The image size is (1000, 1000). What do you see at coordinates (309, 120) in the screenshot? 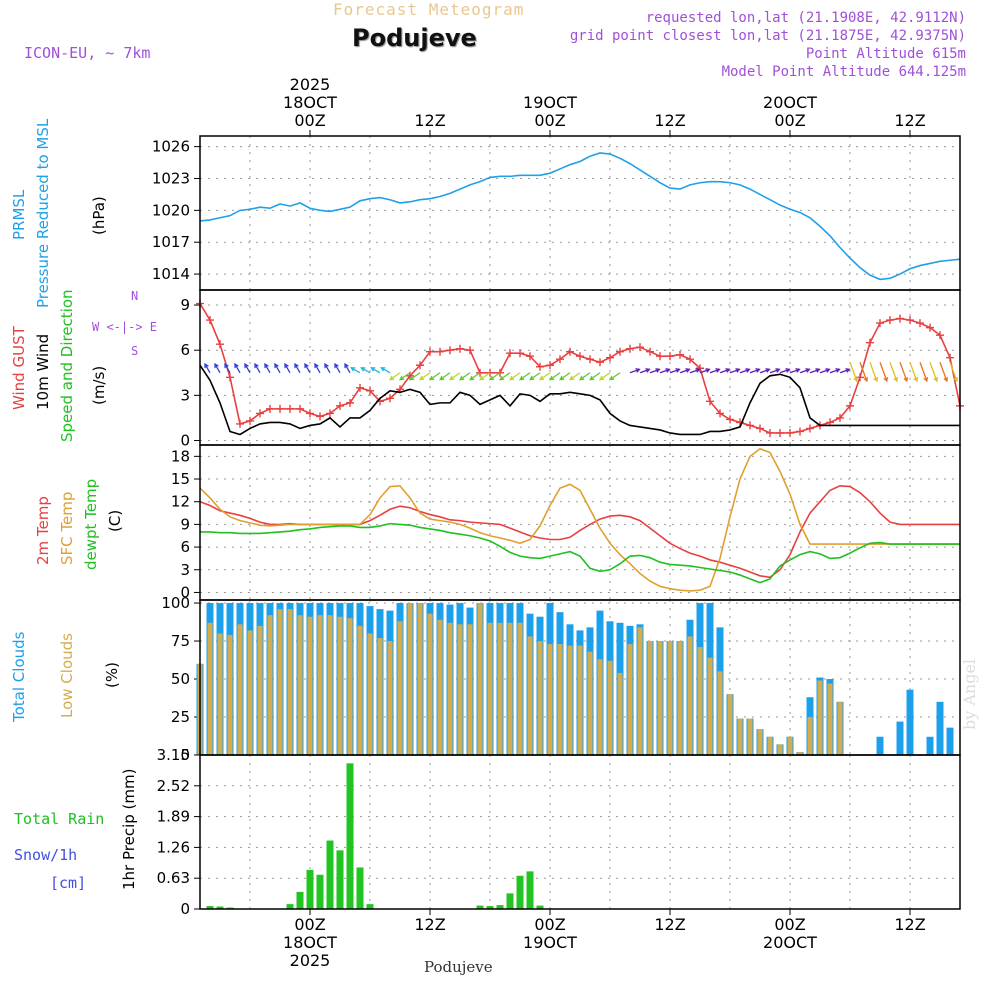
I see `top-time-label: 00Z` at bounding box center [309, 120].